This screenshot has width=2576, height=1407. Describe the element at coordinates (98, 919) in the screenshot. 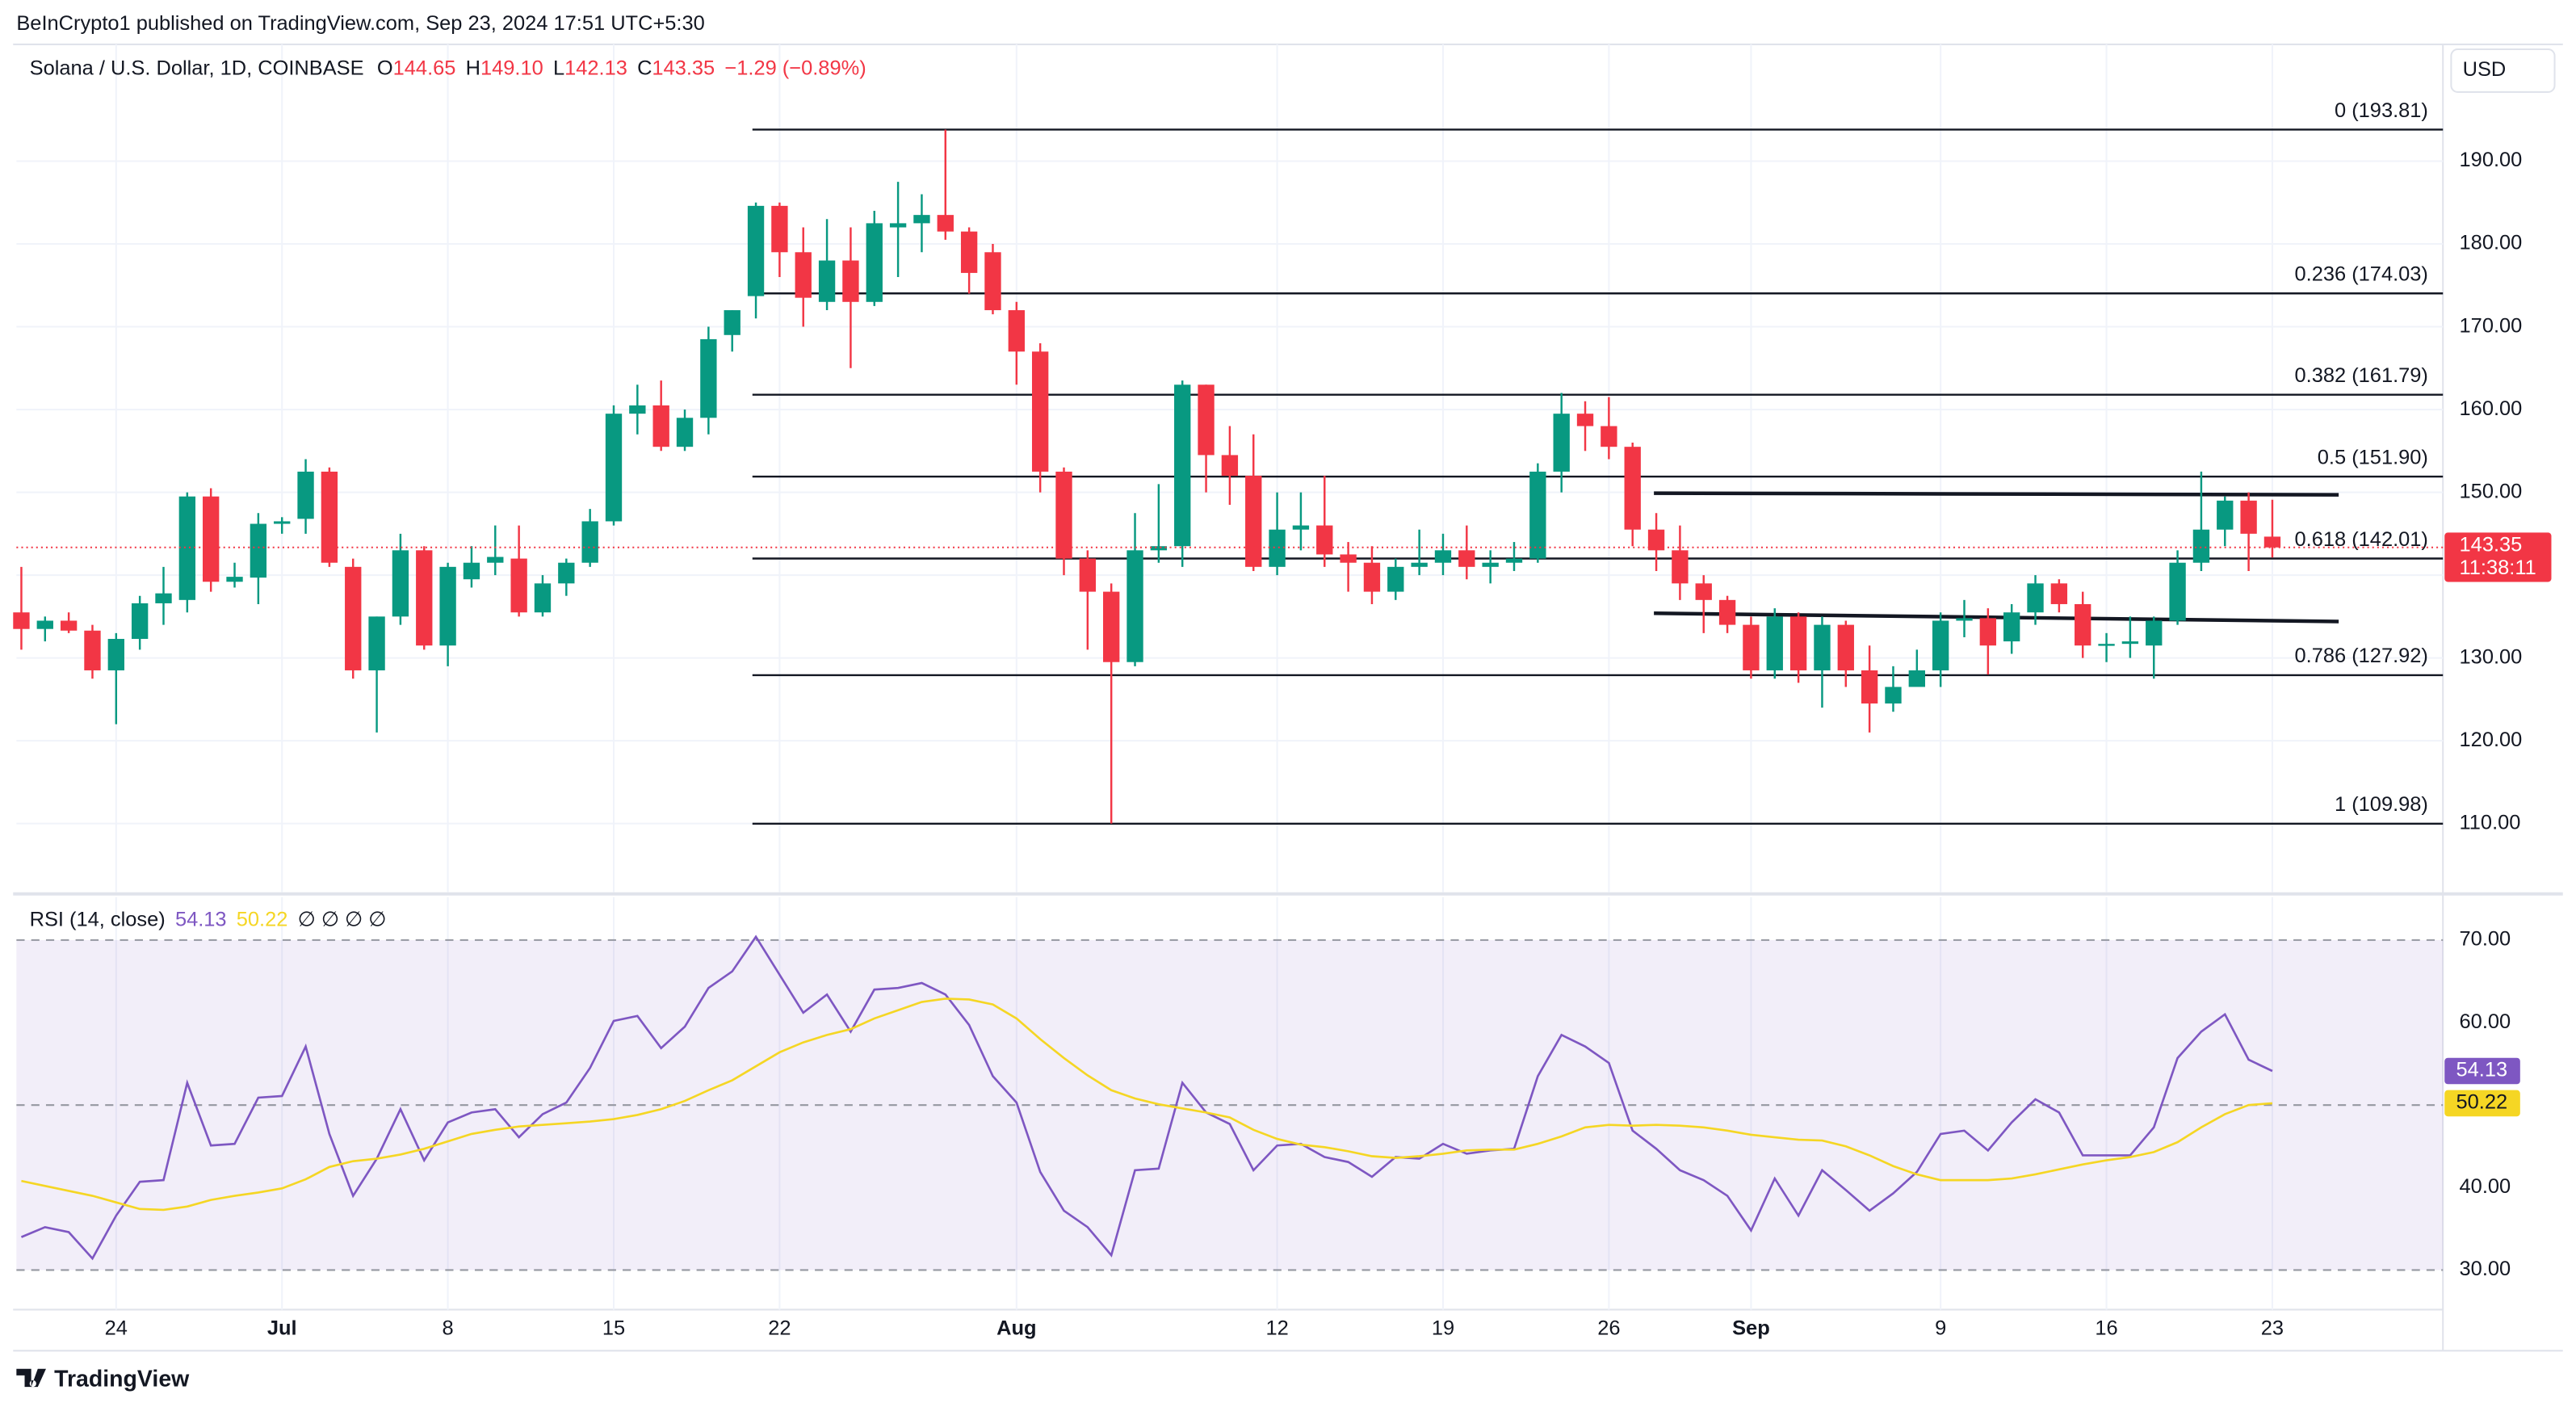

I see `rsi-title: RSI (14, close)` at that location.